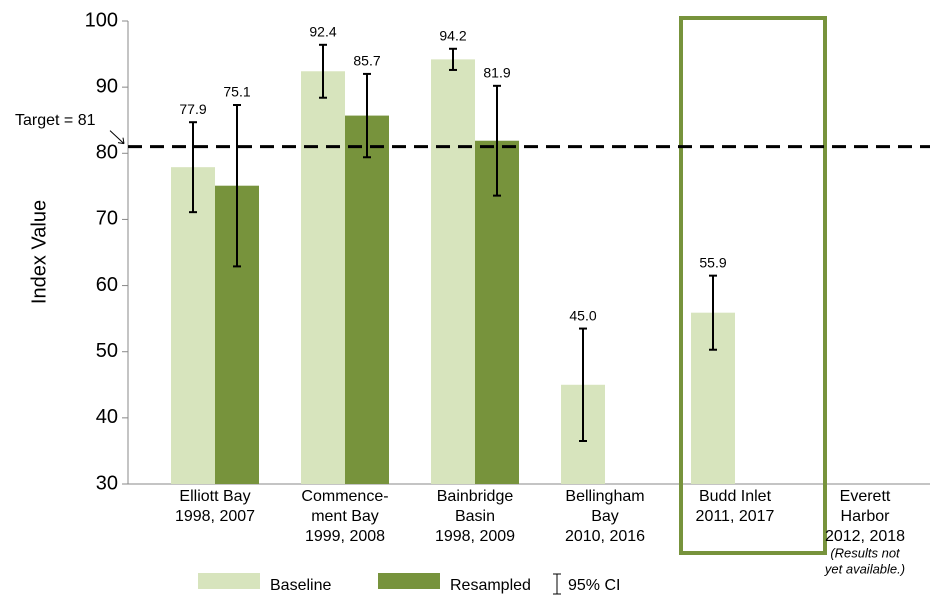 This screenshot has height=597, width=933. Describe the element at coordinates (345, 536) in the screenshot. I see `x-tick-label: 1999, 2008` at that location.